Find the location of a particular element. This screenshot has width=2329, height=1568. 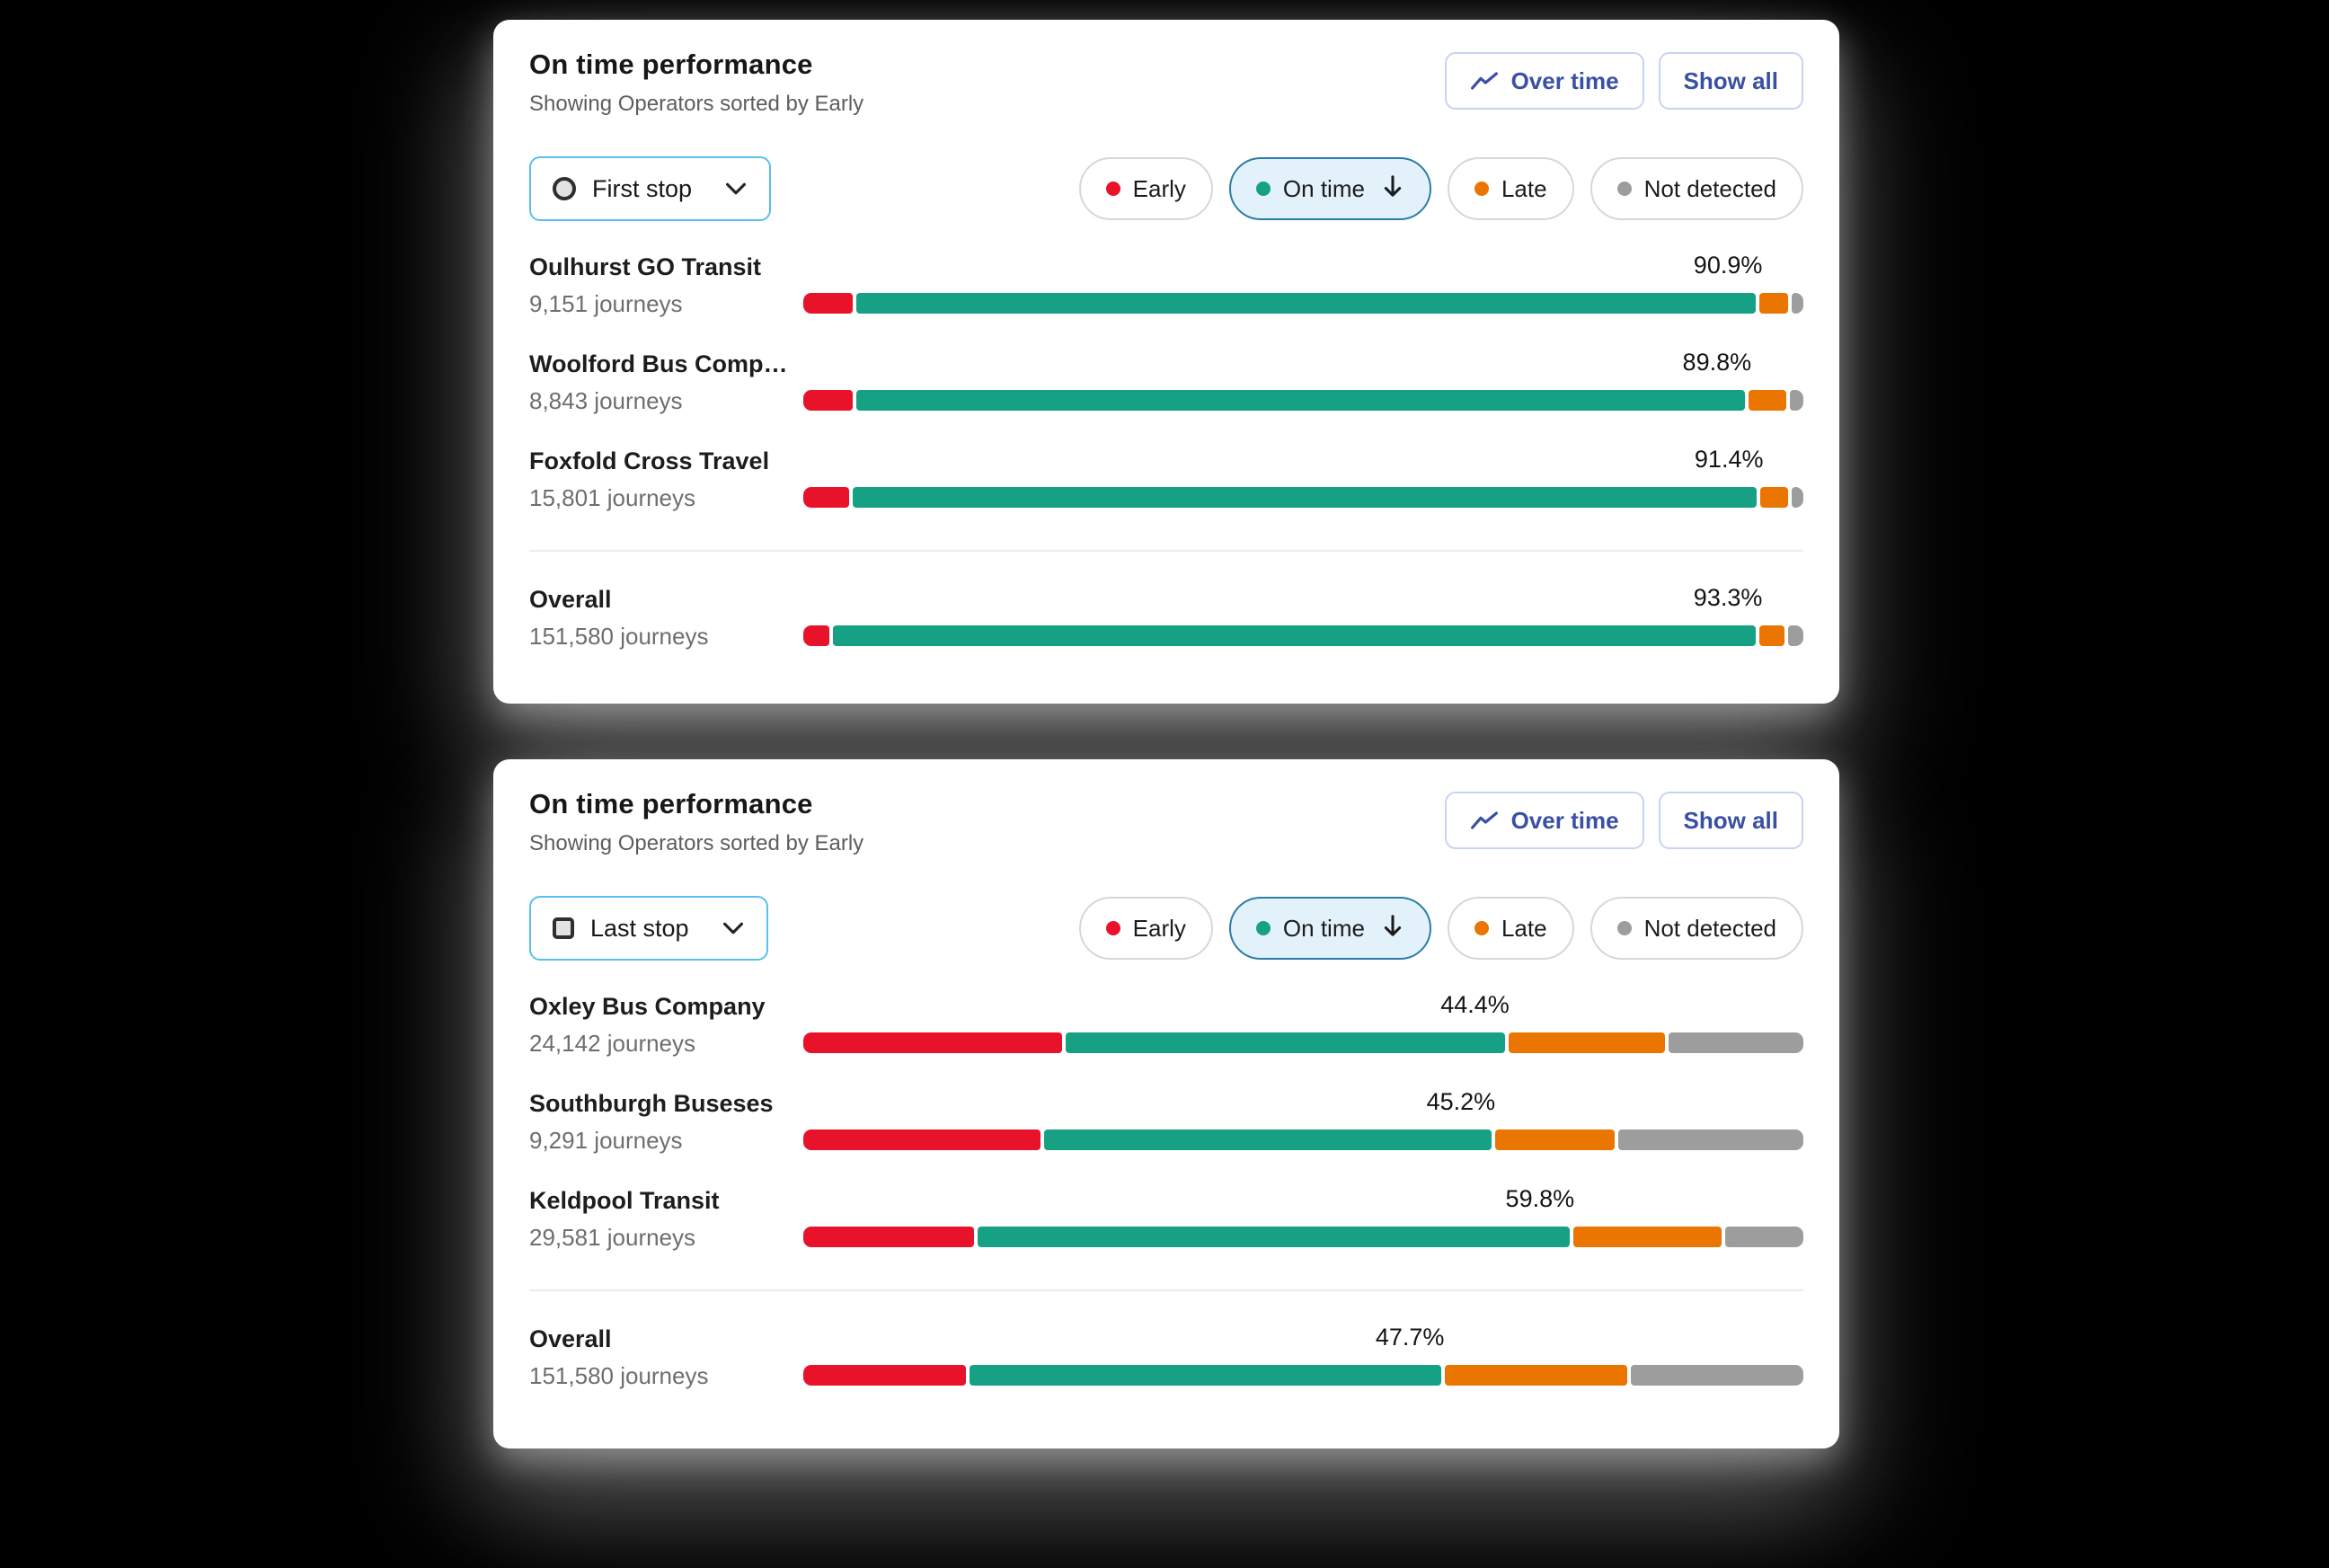

bar-cell: 89.8% is located at coordinates (1303, 382).